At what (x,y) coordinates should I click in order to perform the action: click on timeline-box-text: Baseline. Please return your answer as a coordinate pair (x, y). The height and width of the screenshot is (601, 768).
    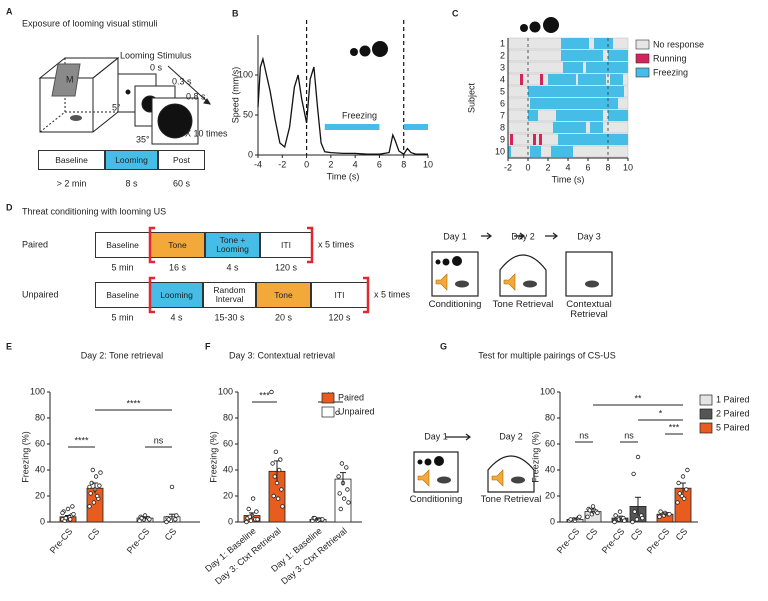
    Looking at the image, I should click on (71, 160).